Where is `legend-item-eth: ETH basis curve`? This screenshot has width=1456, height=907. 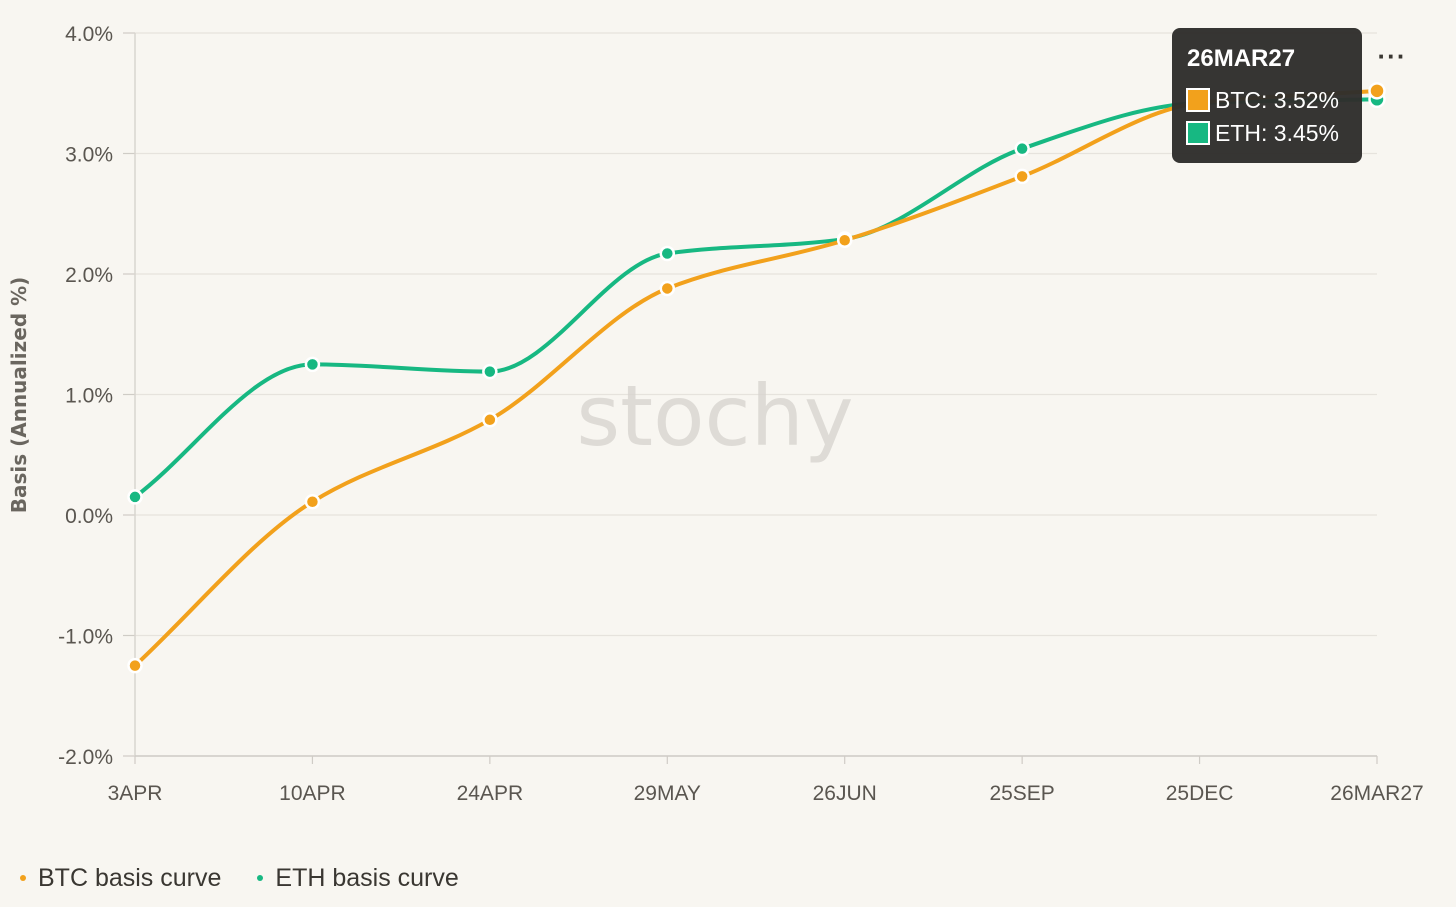 legend-item-eth: ETH basis curve is located at coordinates (358, 878).